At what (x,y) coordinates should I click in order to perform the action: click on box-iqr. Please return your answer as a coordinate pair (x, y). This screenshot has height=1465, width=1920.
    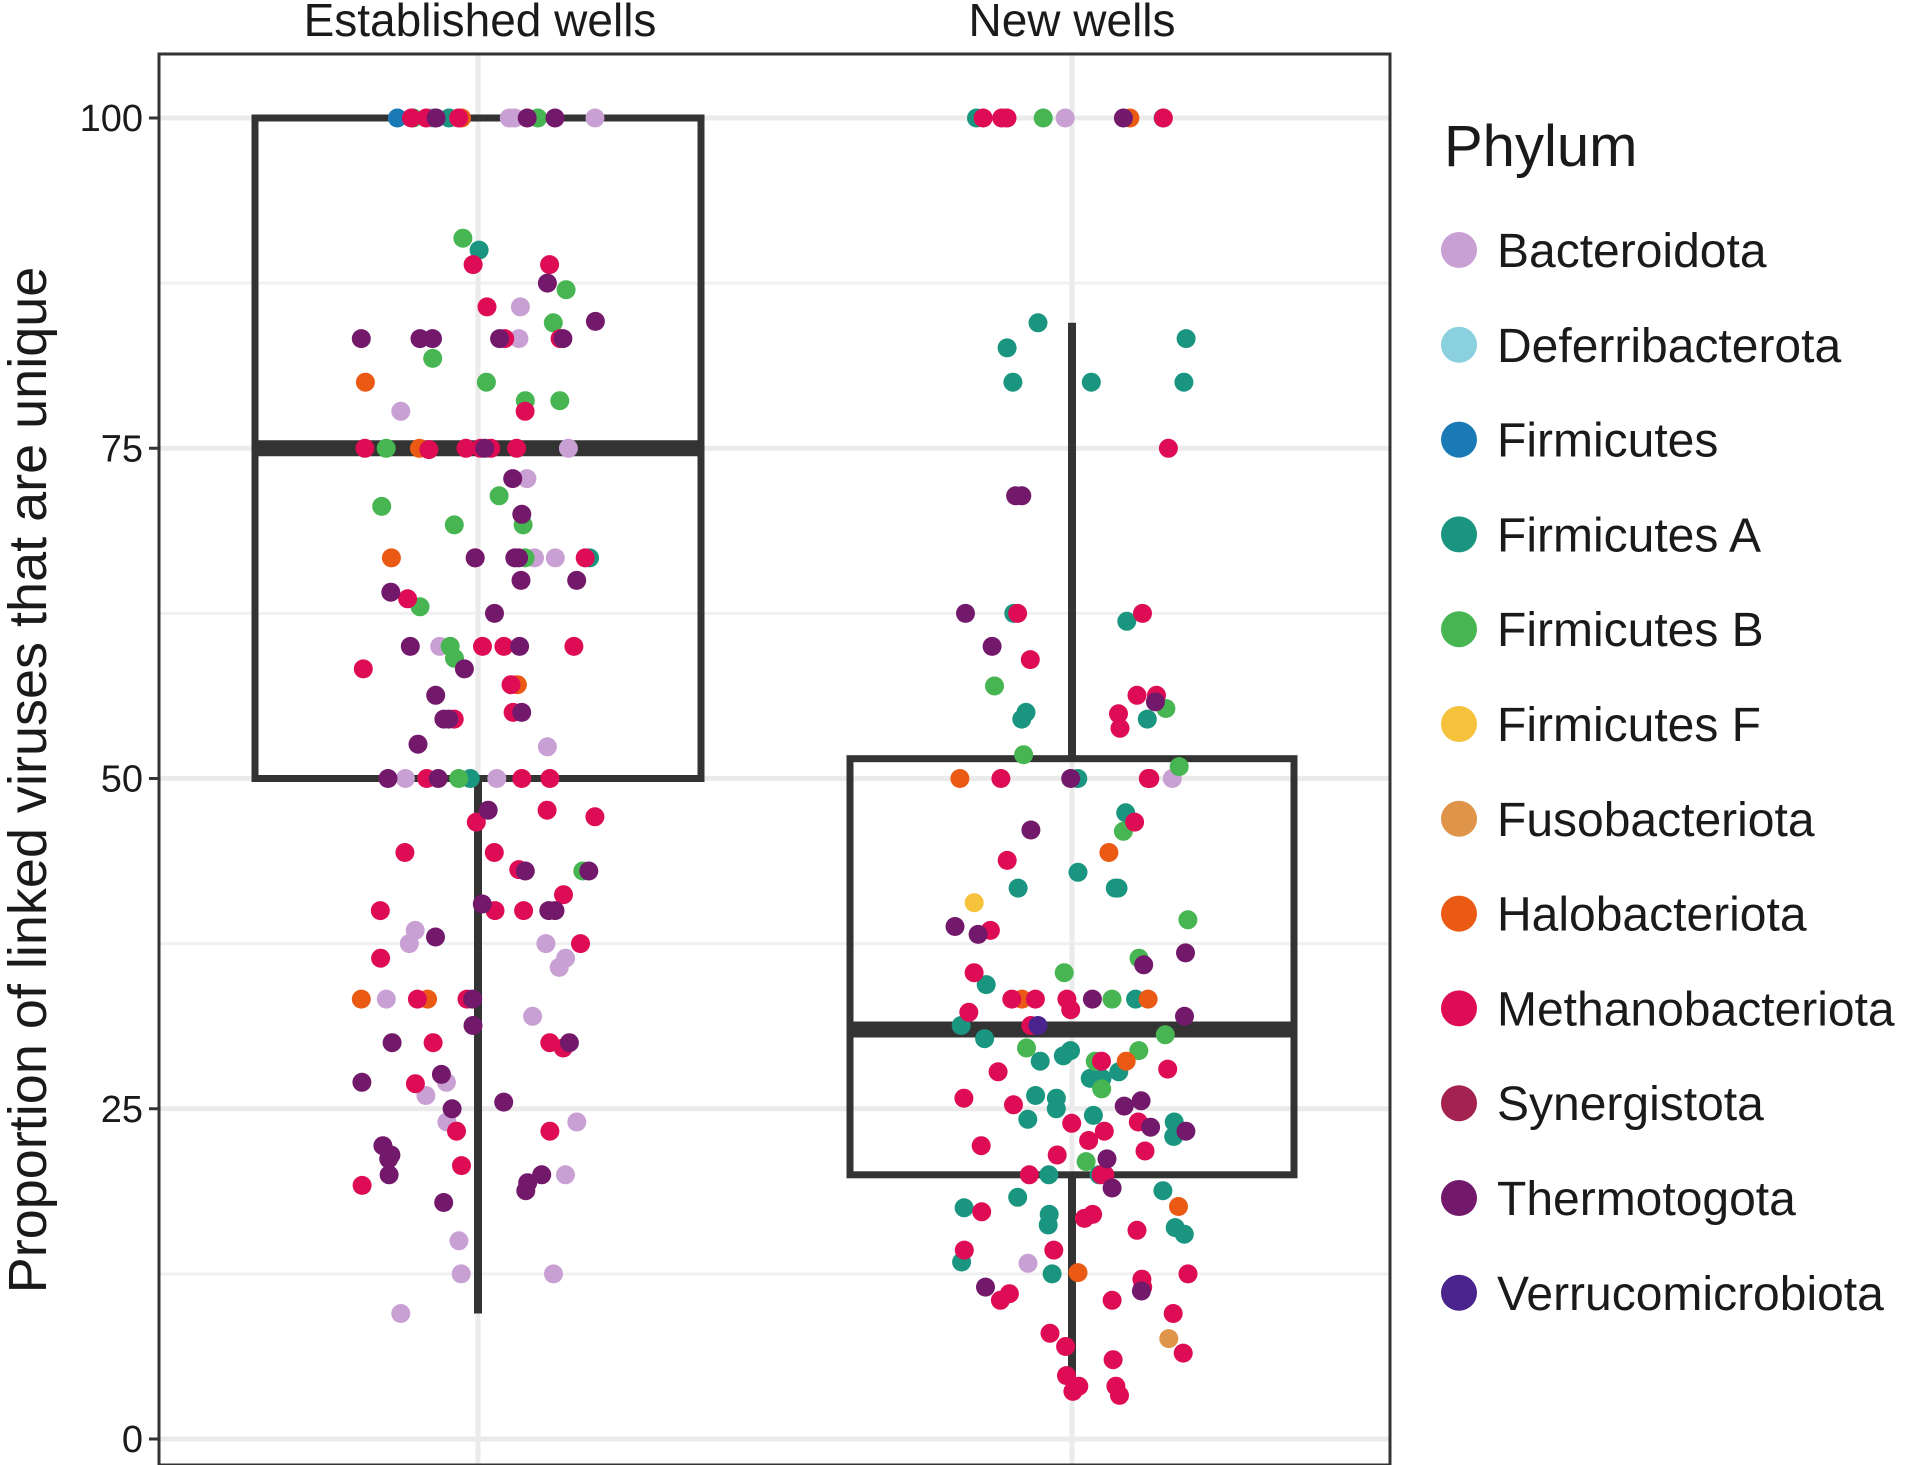
    Looking at the image, I should click on (1072, 967).